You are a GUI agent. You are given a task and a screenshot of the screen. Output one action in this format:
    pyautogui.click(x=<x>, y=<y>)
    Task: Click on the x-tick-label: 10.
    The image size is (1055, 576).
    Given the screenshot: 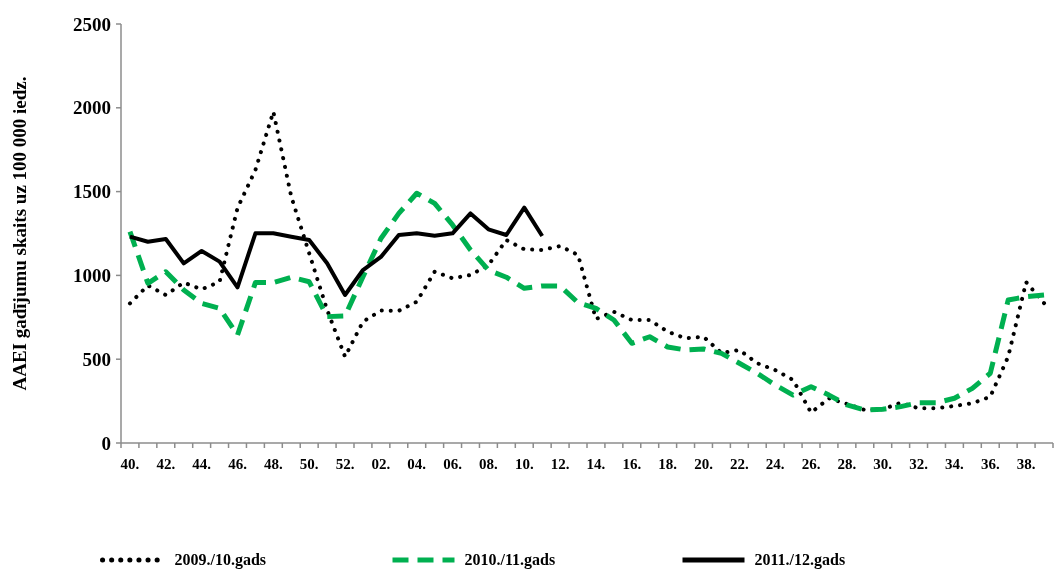 What is the action you would take?
    pyautogui.click(x=524, y=464)
    